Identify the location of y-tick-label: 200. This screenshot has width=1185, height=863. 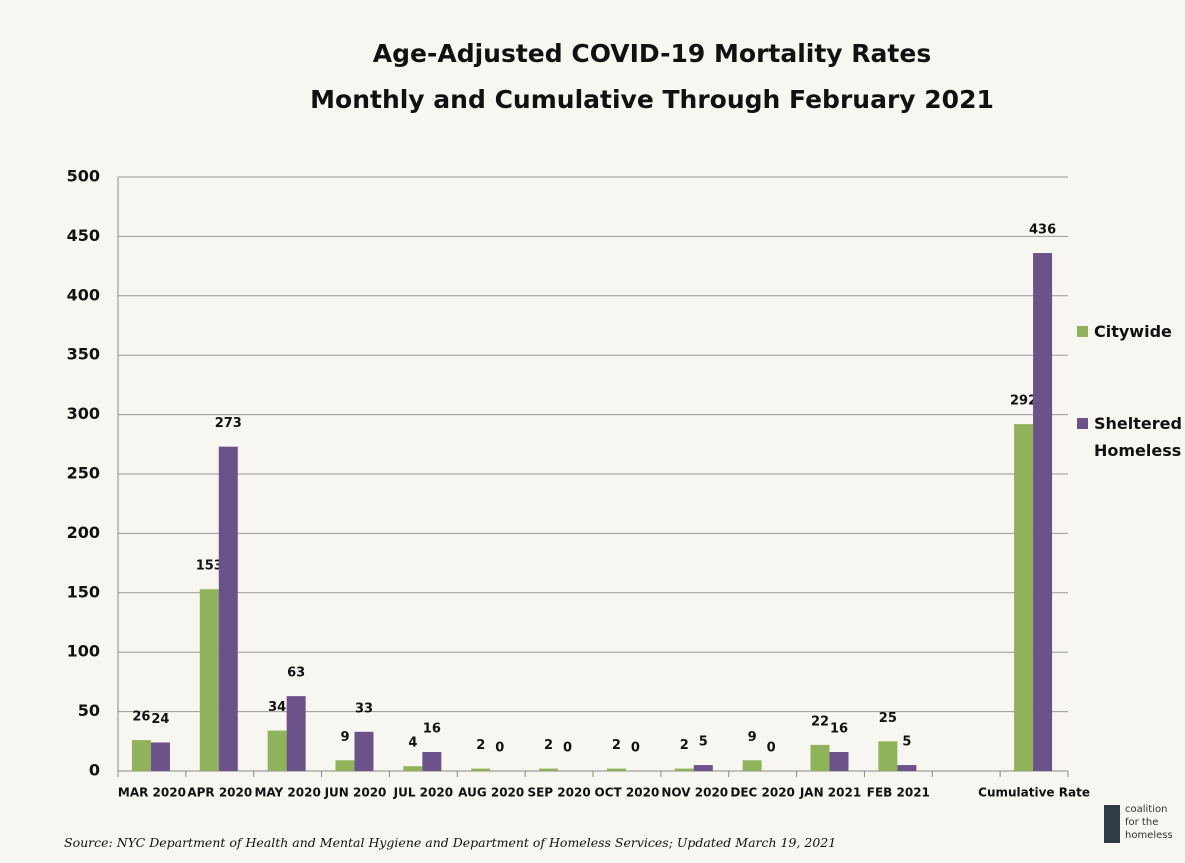
(83, 532).